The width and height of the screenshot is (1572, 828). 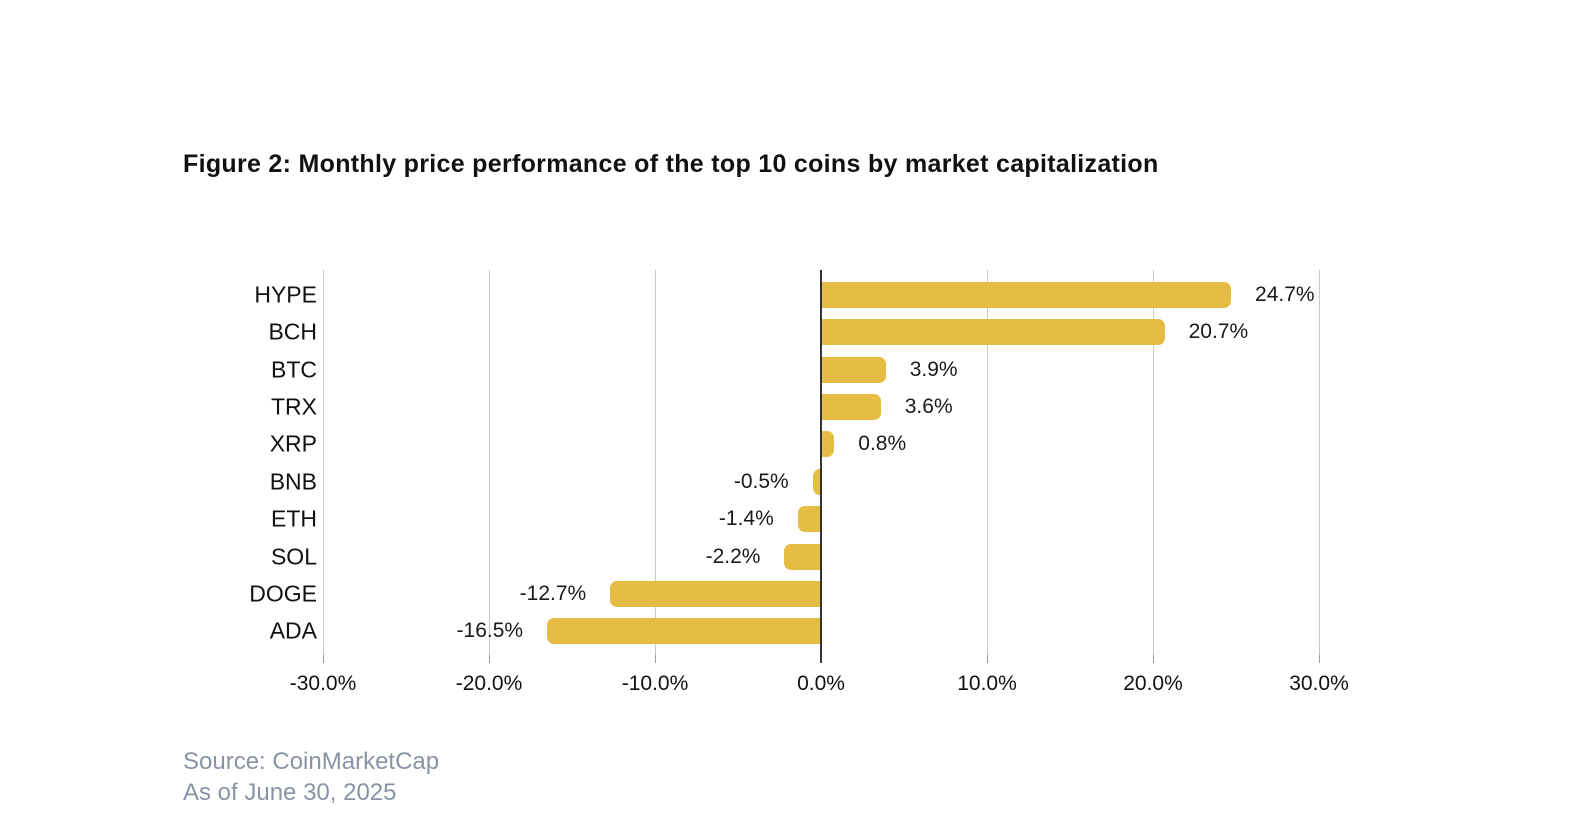 I want to click on zero-axis-line, so click(x=821, y=466).